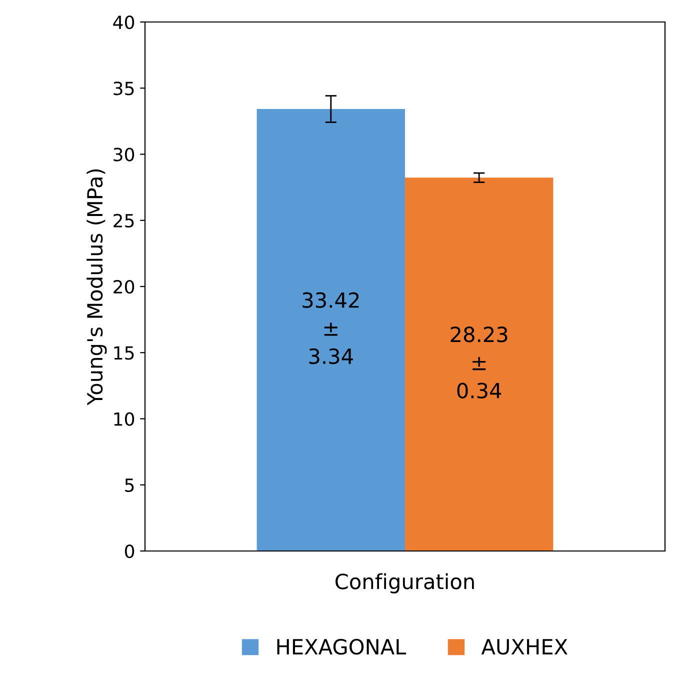  I want to click on y-tick-label: 30, so click(124, 155).